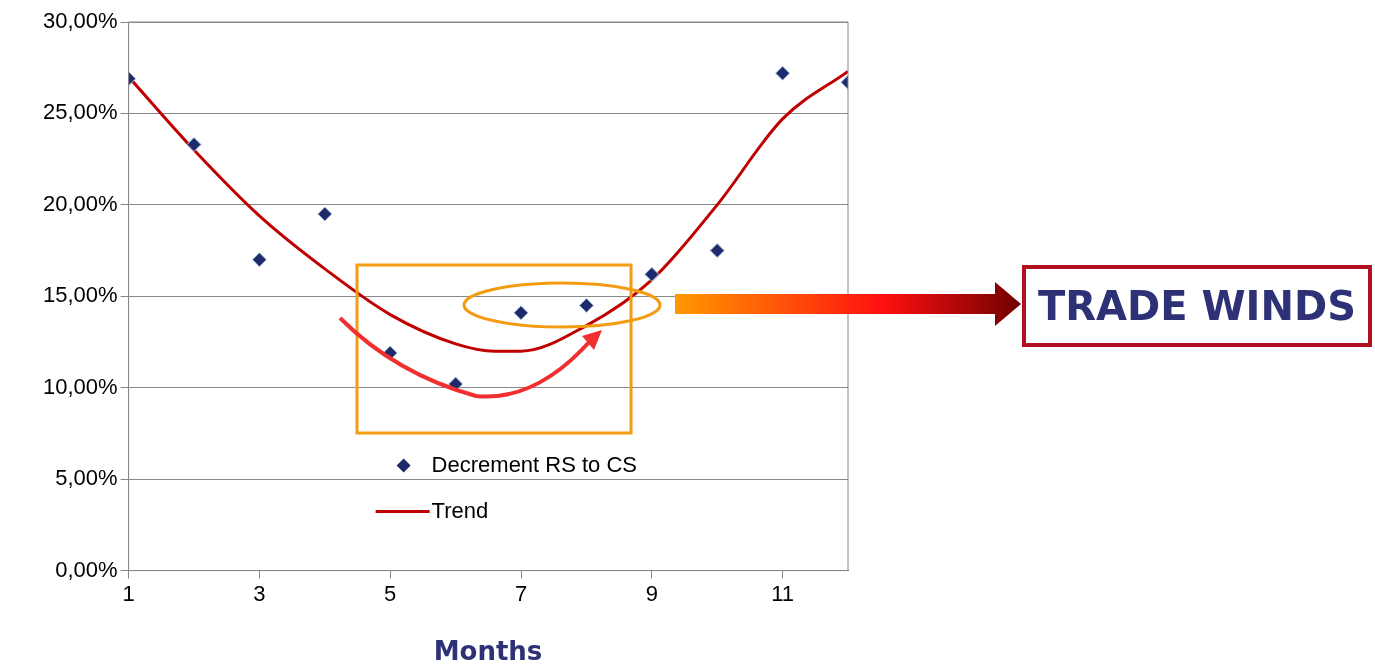 The width and height of the screenshot is (1375, 670). I want to click on x-tick-label: 9, so click(651, 593).